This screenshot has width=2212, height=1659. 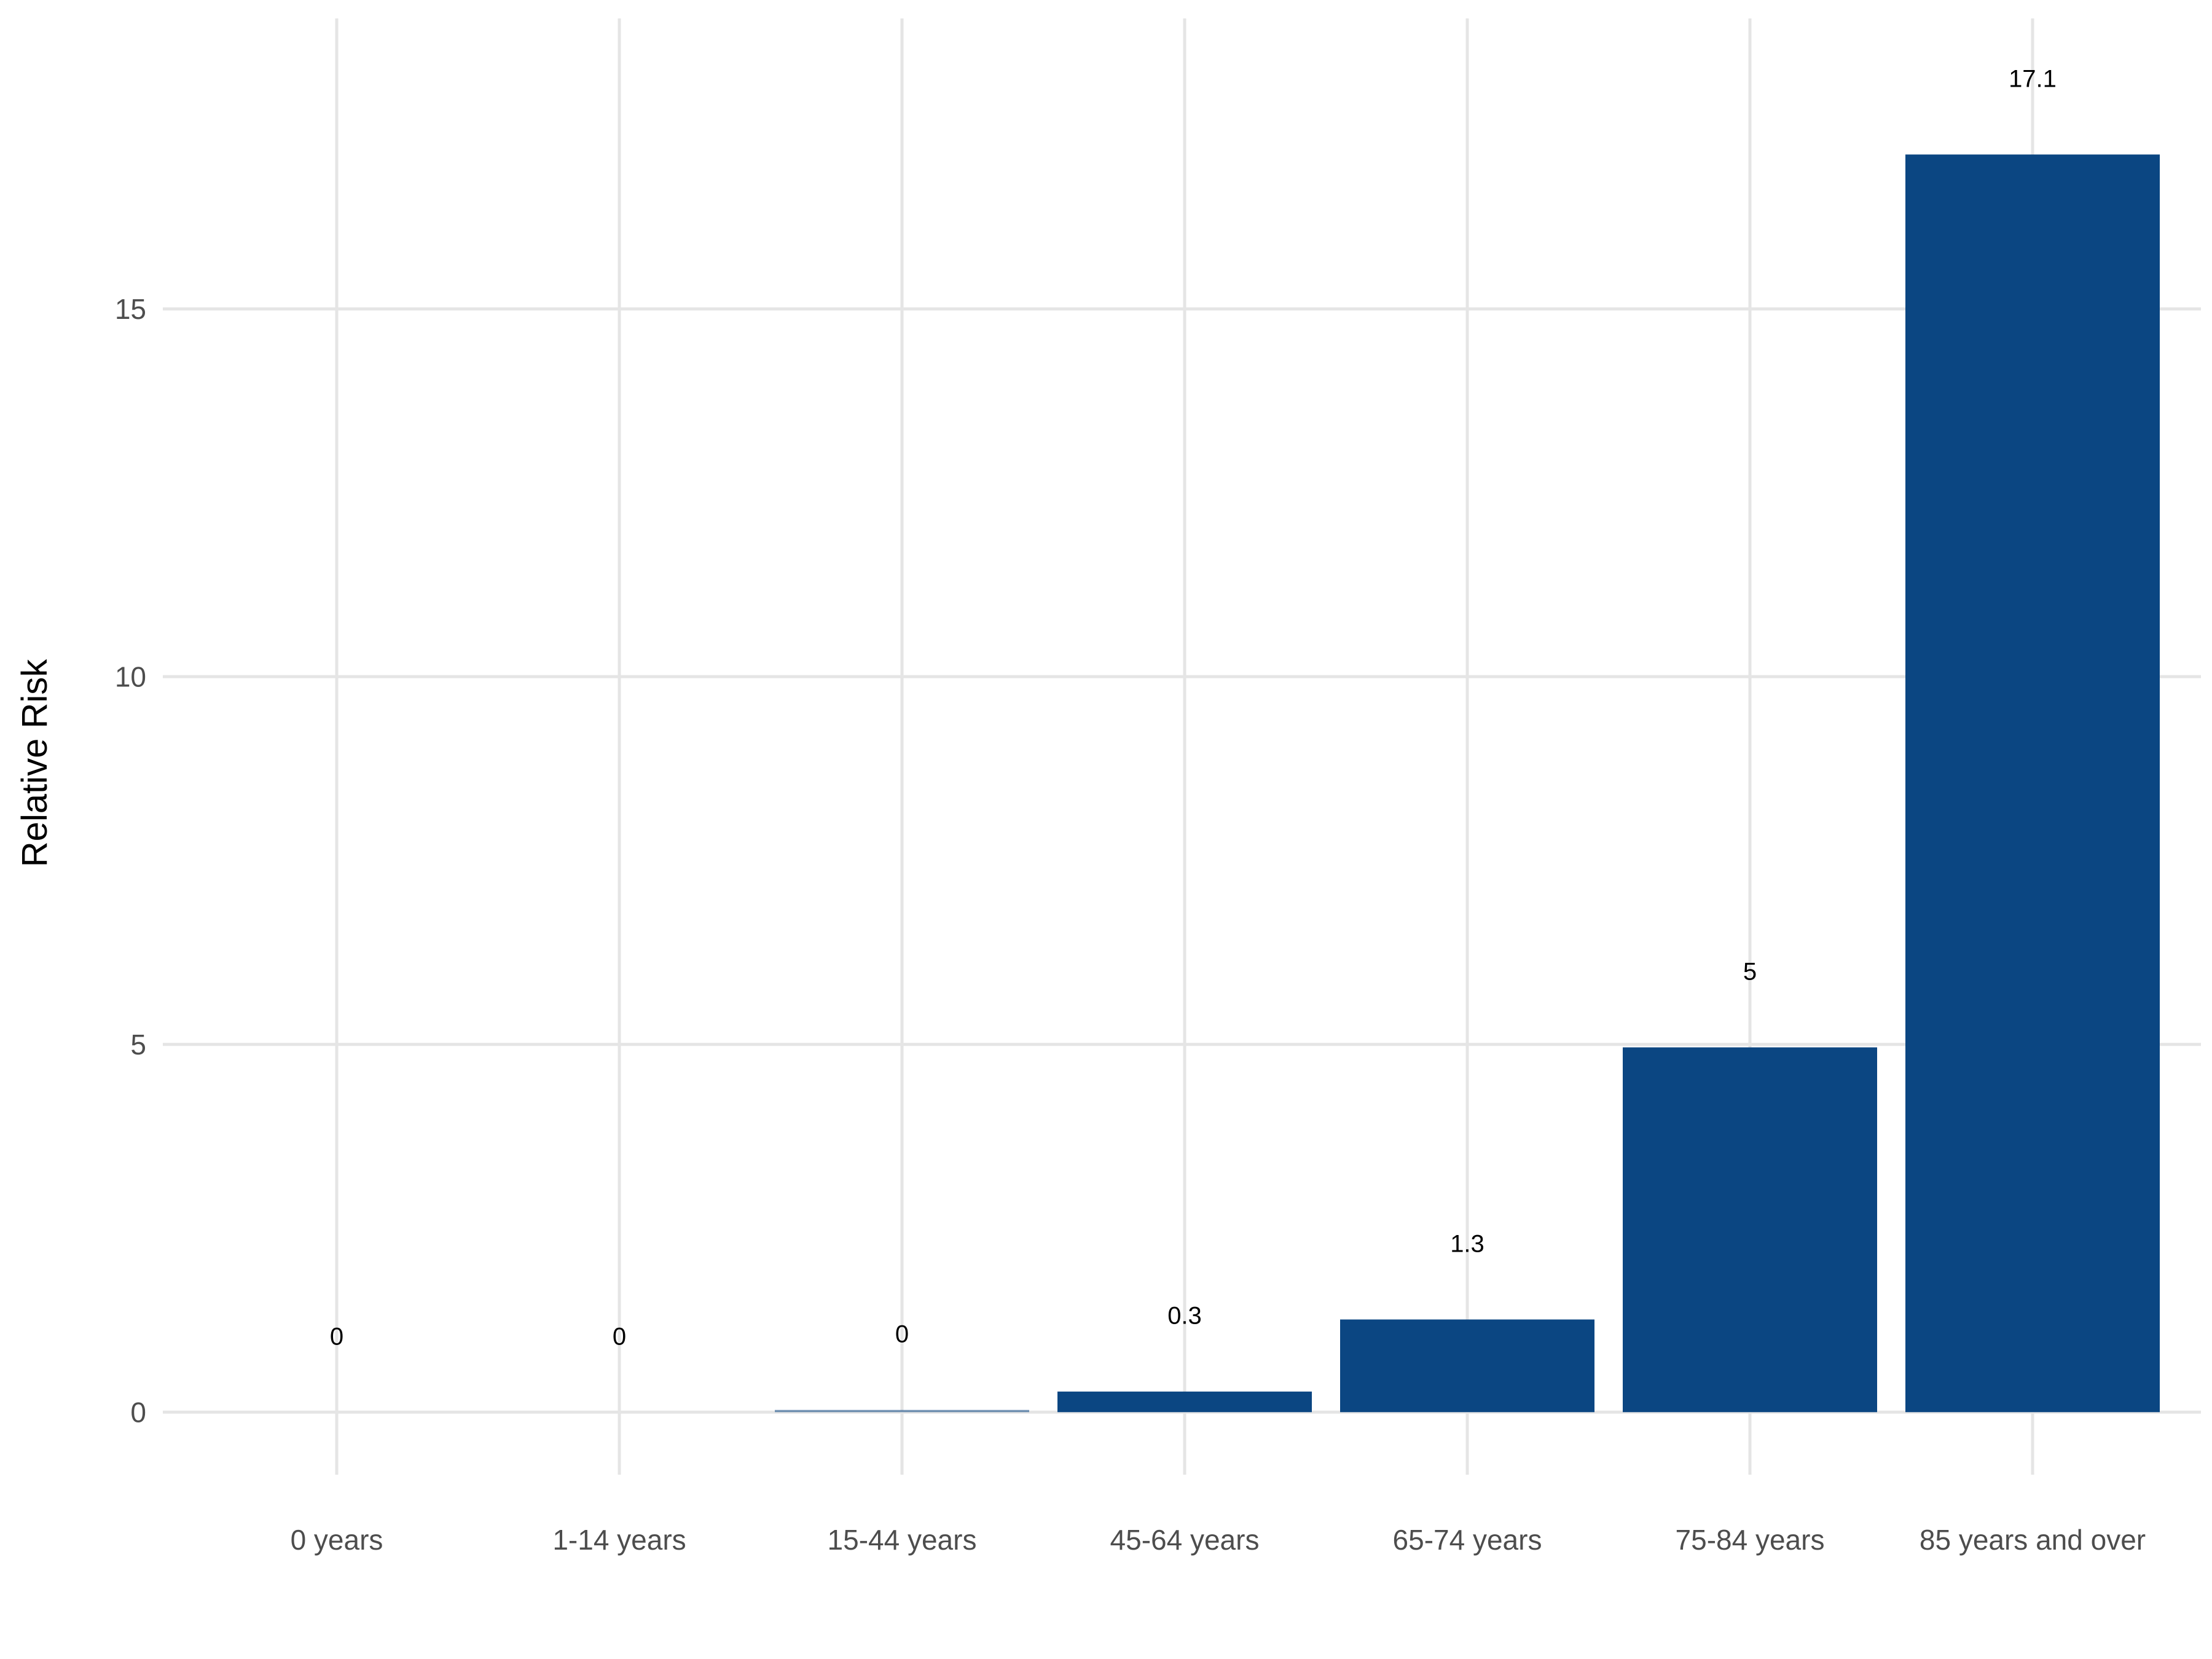 What do you see at coordinates (35, 763) in the screenshot?
I see `y-axis-title: Relative Risk` at bounding box center [35, 763].